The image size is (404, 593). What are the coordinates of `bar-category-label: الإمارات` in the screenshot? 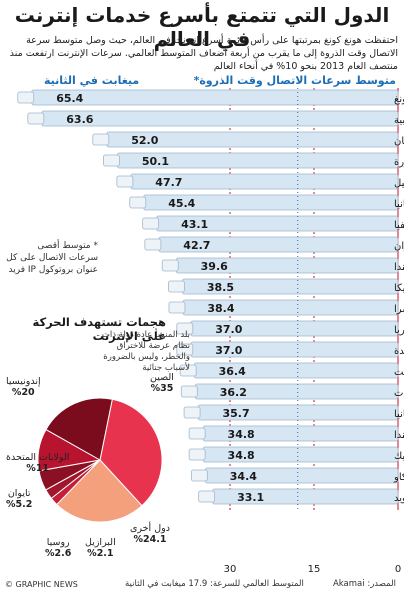 It's located at (399, 393).